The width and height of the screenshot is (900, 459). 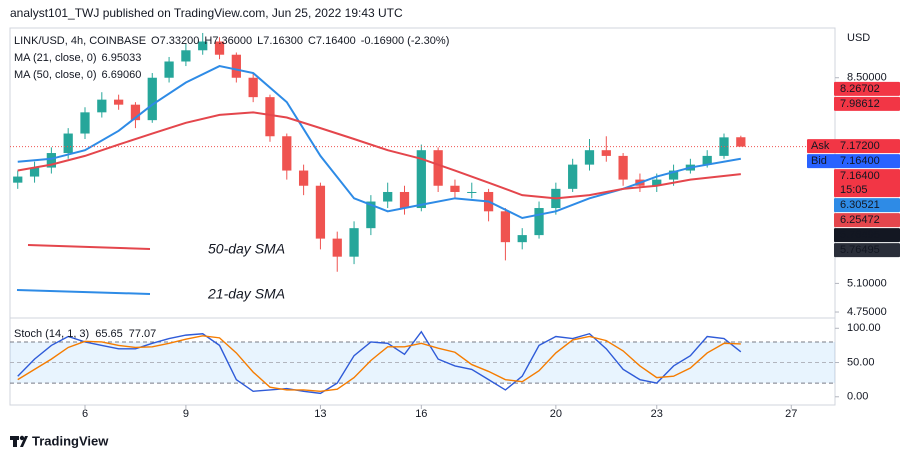 What do you see at coordinates (857, 397) in the screenshot?
I see `y-tick-label: 0.00` at bounding box center [857, 397].